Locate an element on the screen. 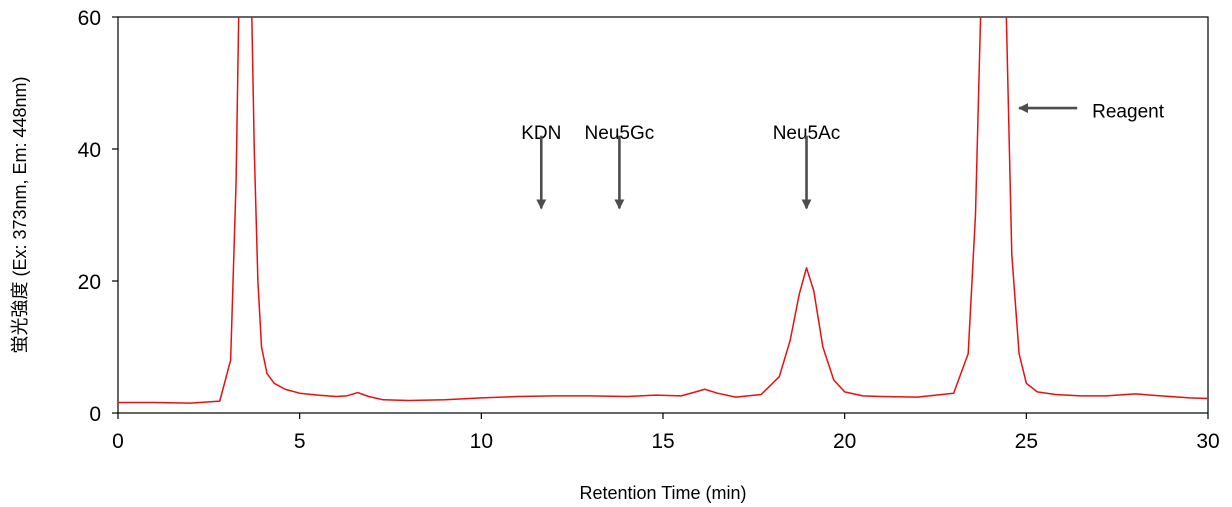 The image size is (1232, 507). x-tick-label: 0 is located at coordinates (118, 441).